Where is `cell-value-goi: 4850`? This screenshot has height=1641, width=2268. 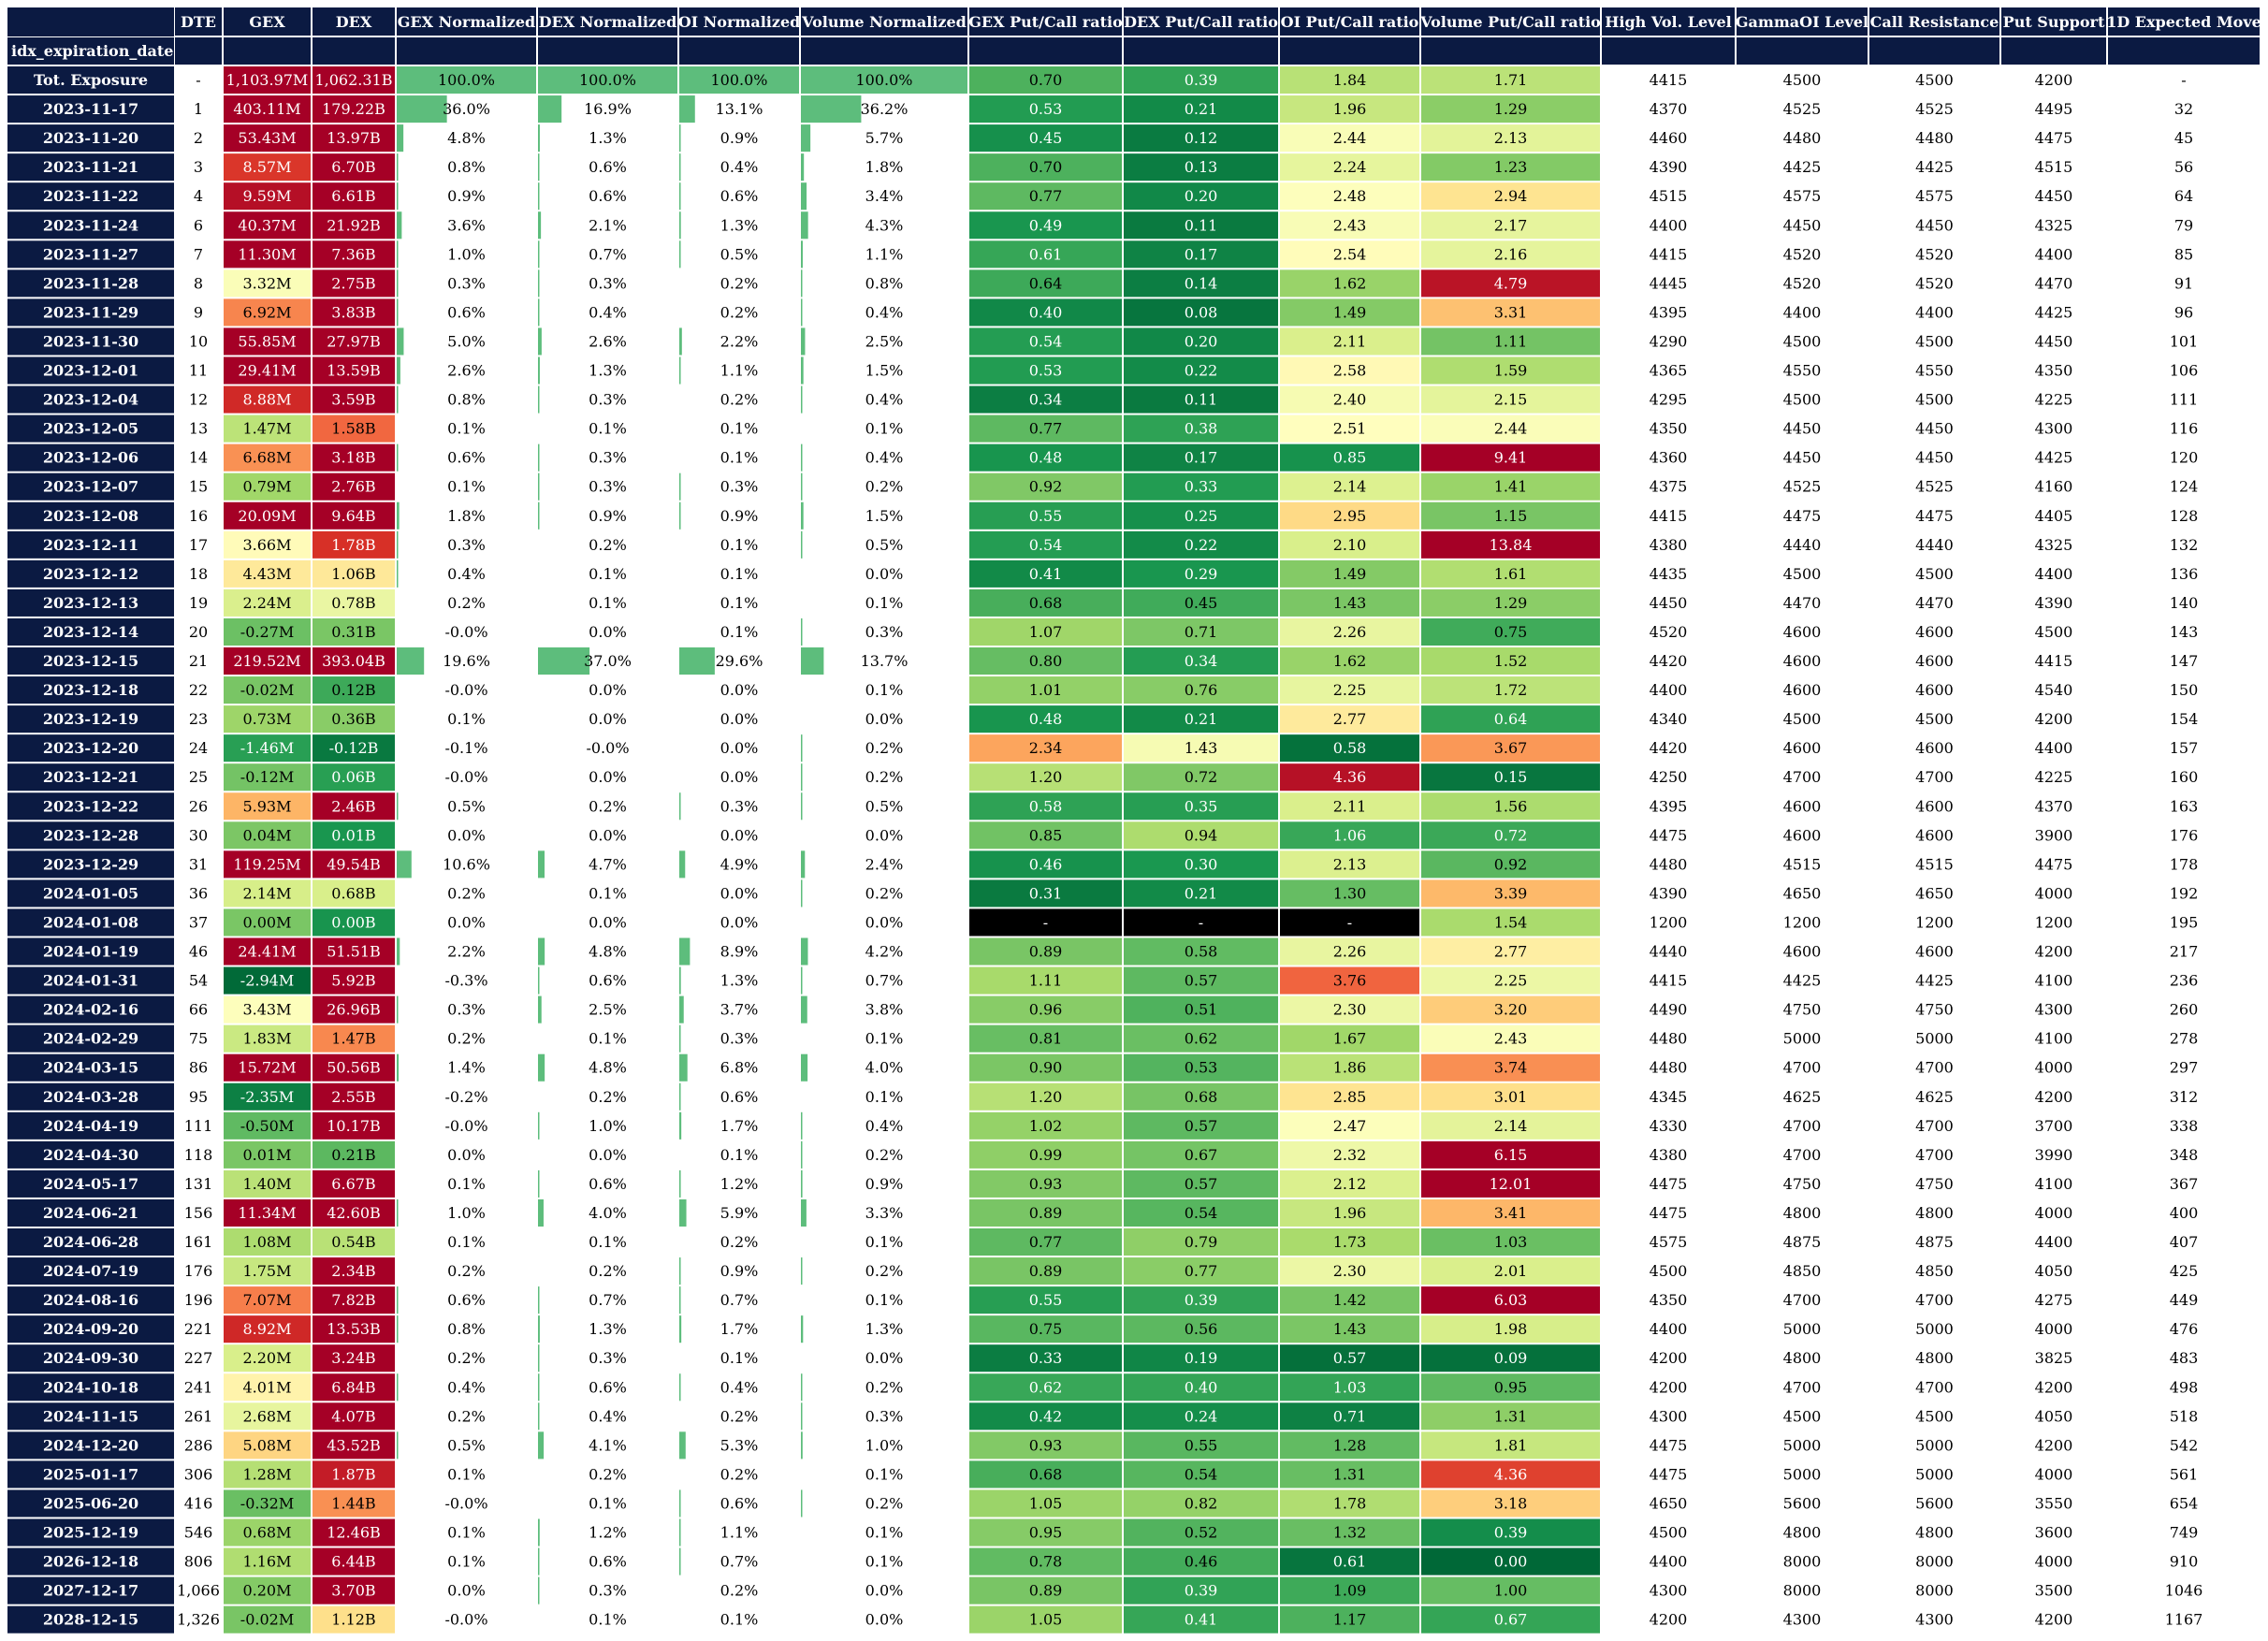 cell-value-goi: 4850 is located at coordinates (1803, 1271).